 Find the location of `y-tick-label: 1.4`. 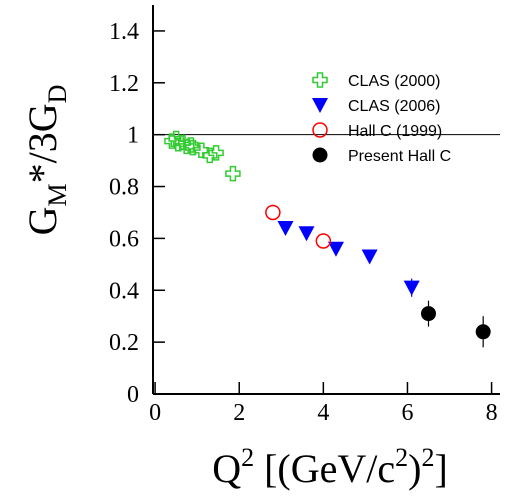

y-tick-label: 1.4 is located at coordinates (124, 32).